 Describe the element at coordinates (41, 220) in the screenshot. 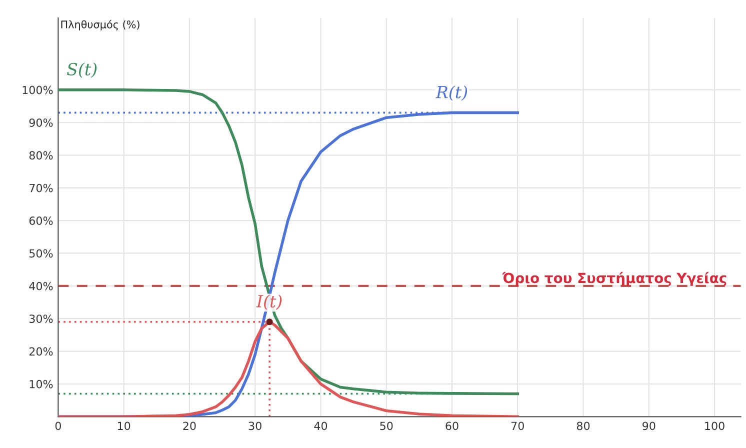

I see `y-tick-label: 60%` at that location.